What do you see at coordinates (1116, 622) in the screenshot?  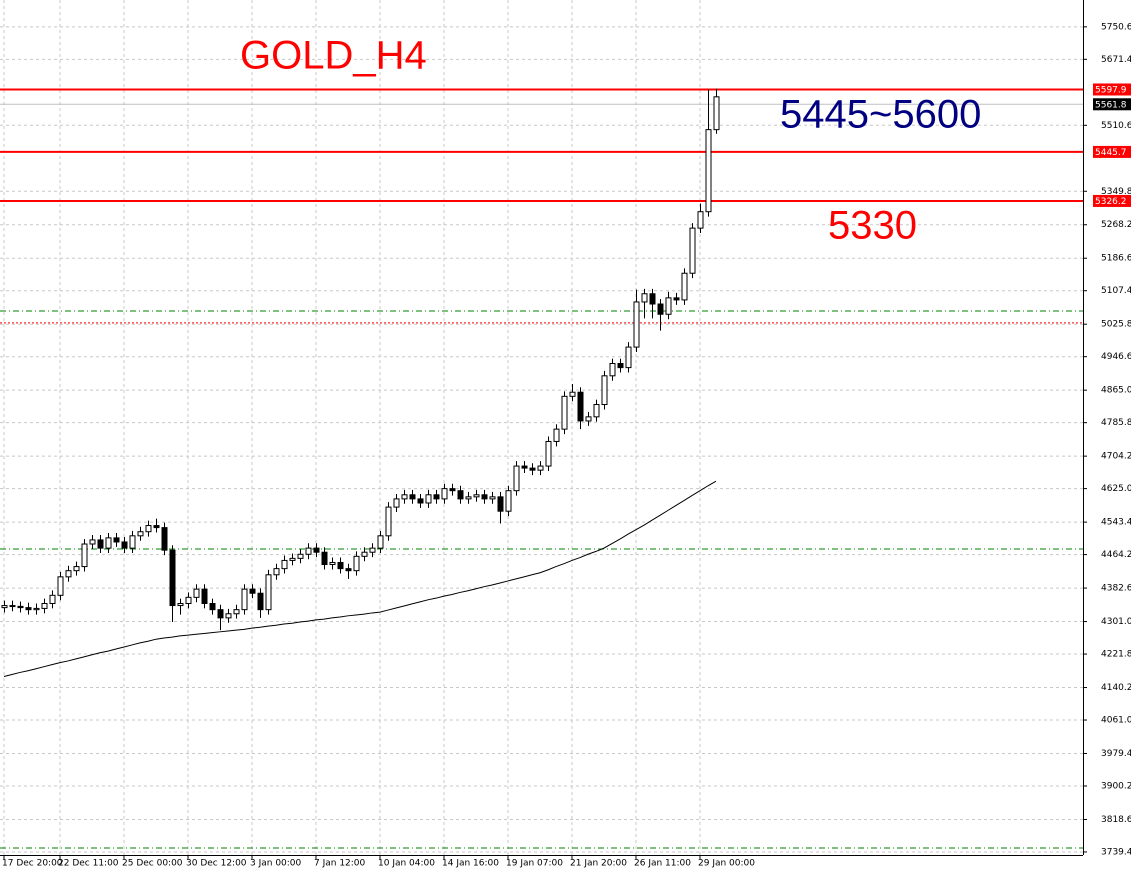 I see `y-tick-label: 4301.0` at bounding box center [1116, 622].